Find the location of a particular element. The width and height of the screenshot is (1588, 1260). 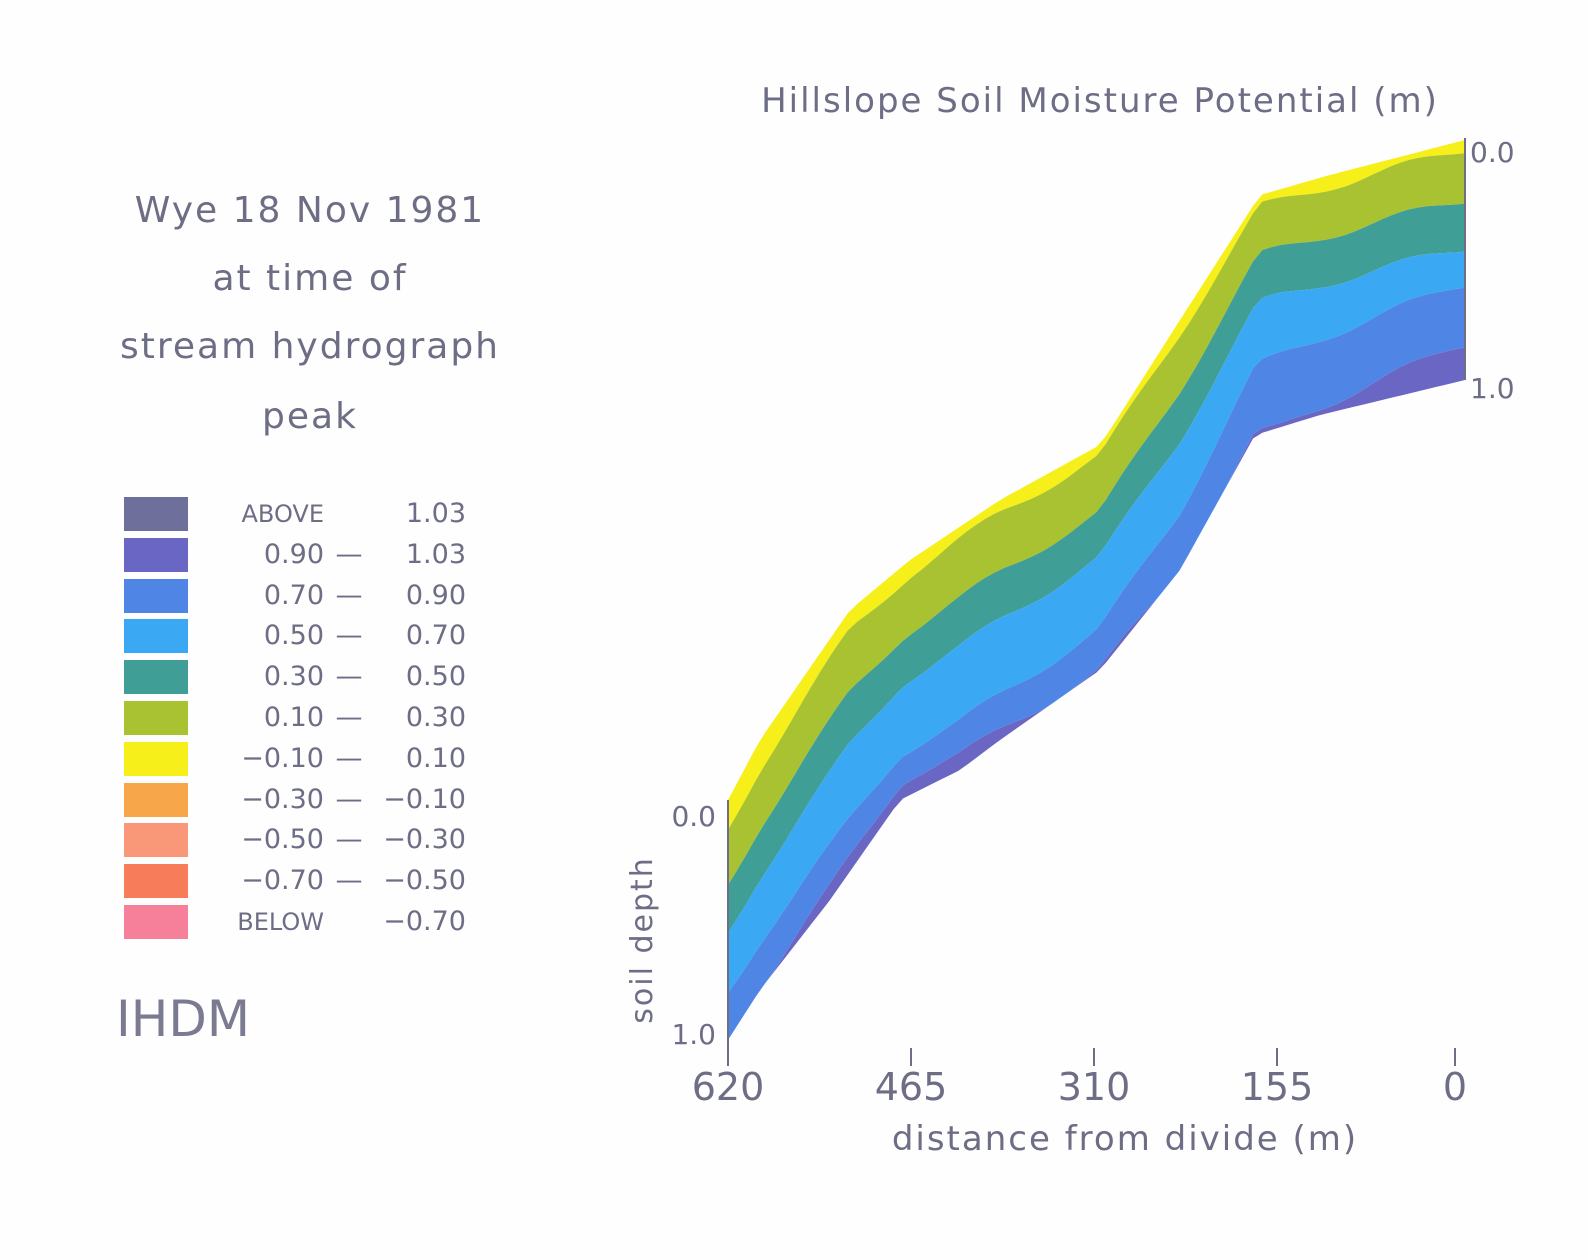

legend-low: 0.50 is located at coordinates (293, 636).